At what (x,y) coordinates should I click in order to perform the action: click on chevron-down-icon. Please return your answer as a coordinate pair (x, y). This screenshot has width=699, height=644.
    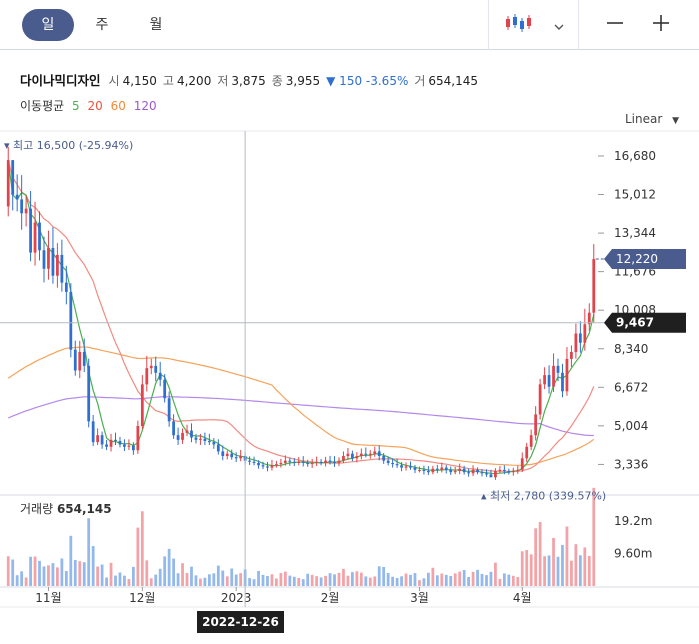
    Looking at the image, I should click on (559, 25).